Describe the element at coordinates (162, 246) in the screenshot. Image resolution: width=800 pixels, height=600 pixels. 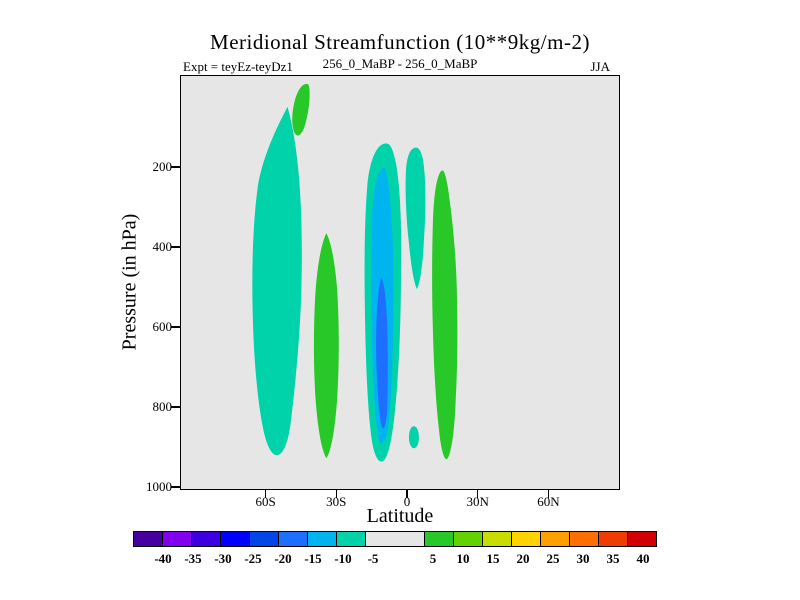
I see `y-tick-label: 400` at that location.